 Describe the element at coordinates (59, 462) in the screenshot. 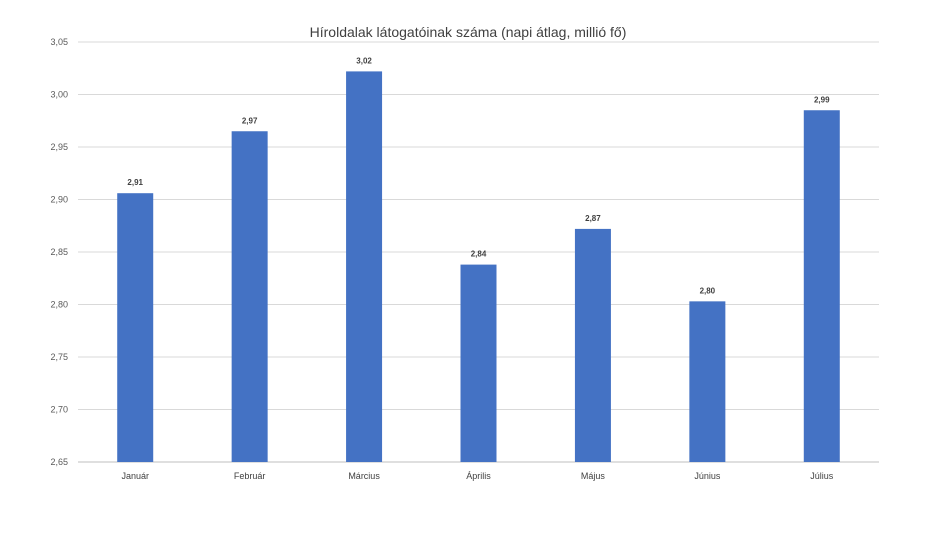

I see `y-tick-label: 2,65` at that location.